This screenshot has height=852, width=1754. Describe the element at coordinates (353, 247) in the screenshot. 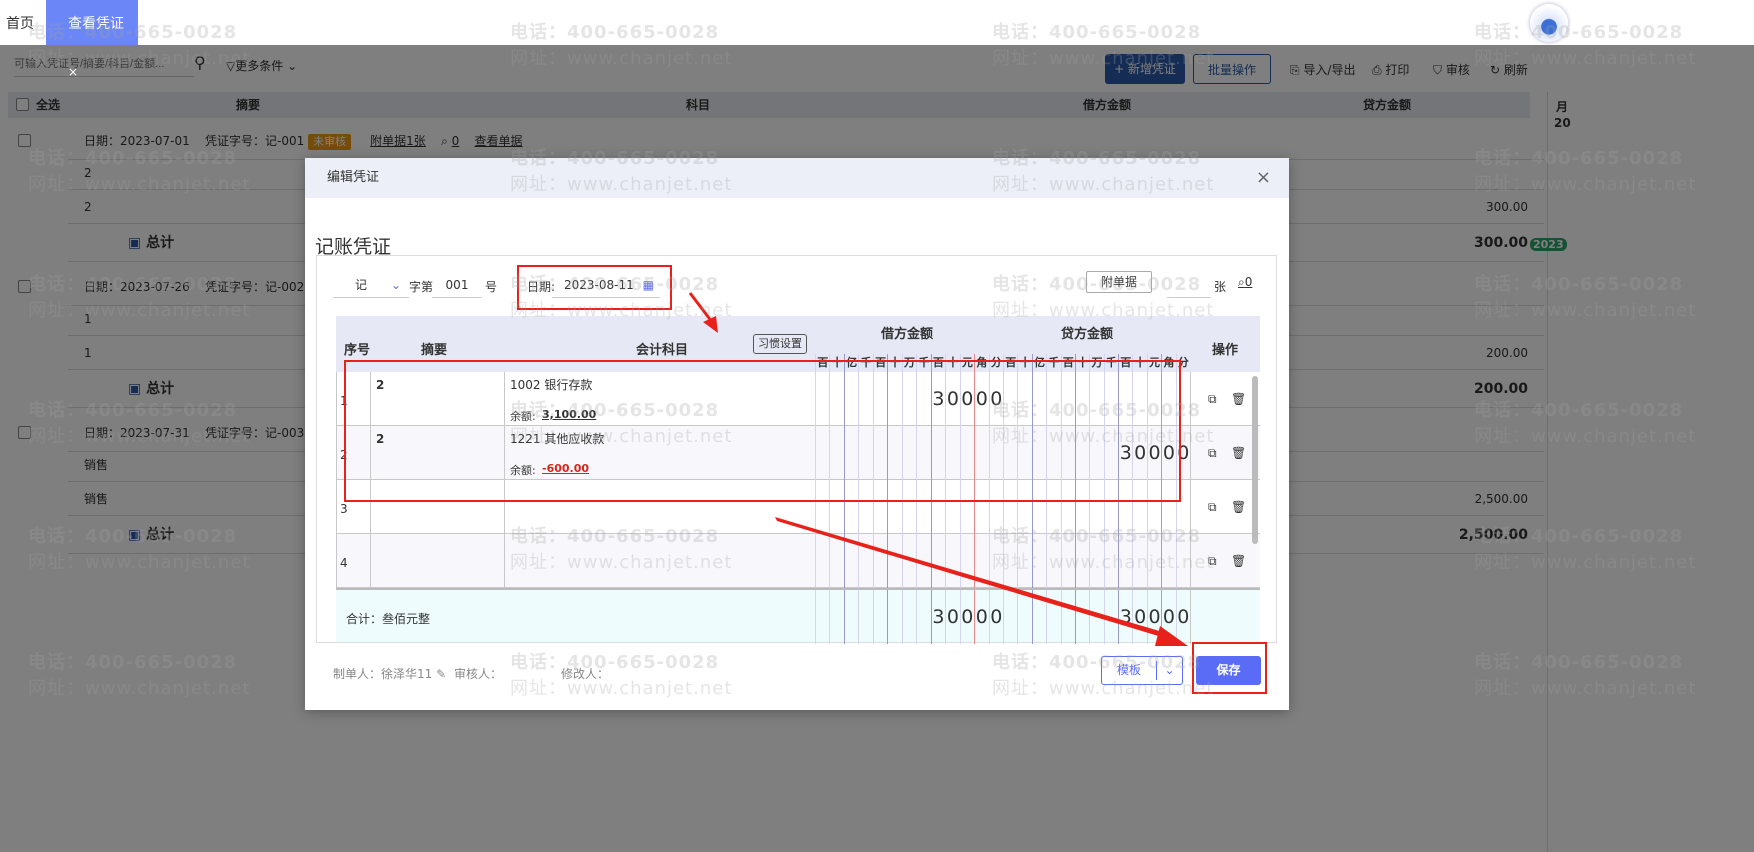

I see `voucher-title: 记账凭证` at that location.